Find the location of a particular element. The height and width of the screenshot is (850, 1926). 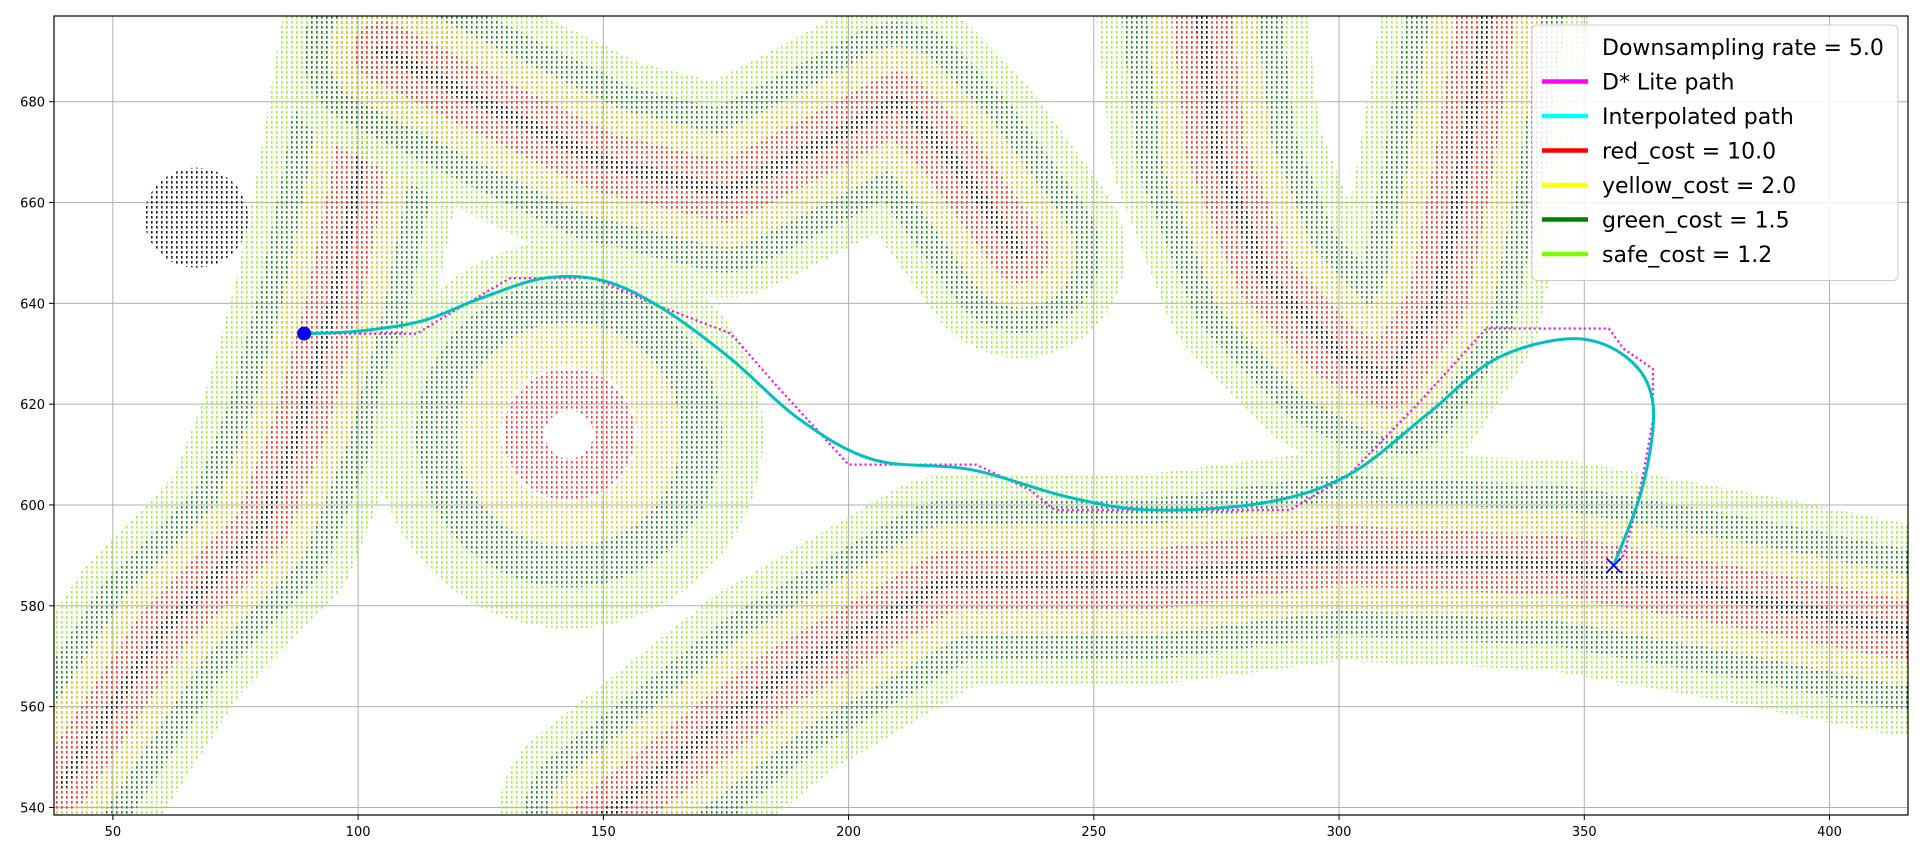

safe-ring is located at coordinates (569, 434).